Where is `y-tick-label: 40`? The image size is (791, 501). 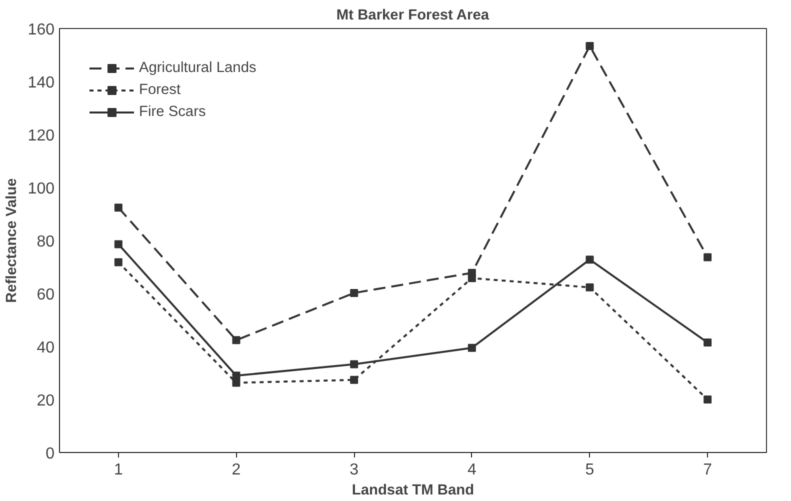
y-tick-label: 40 is located at coordinates (45, 348).